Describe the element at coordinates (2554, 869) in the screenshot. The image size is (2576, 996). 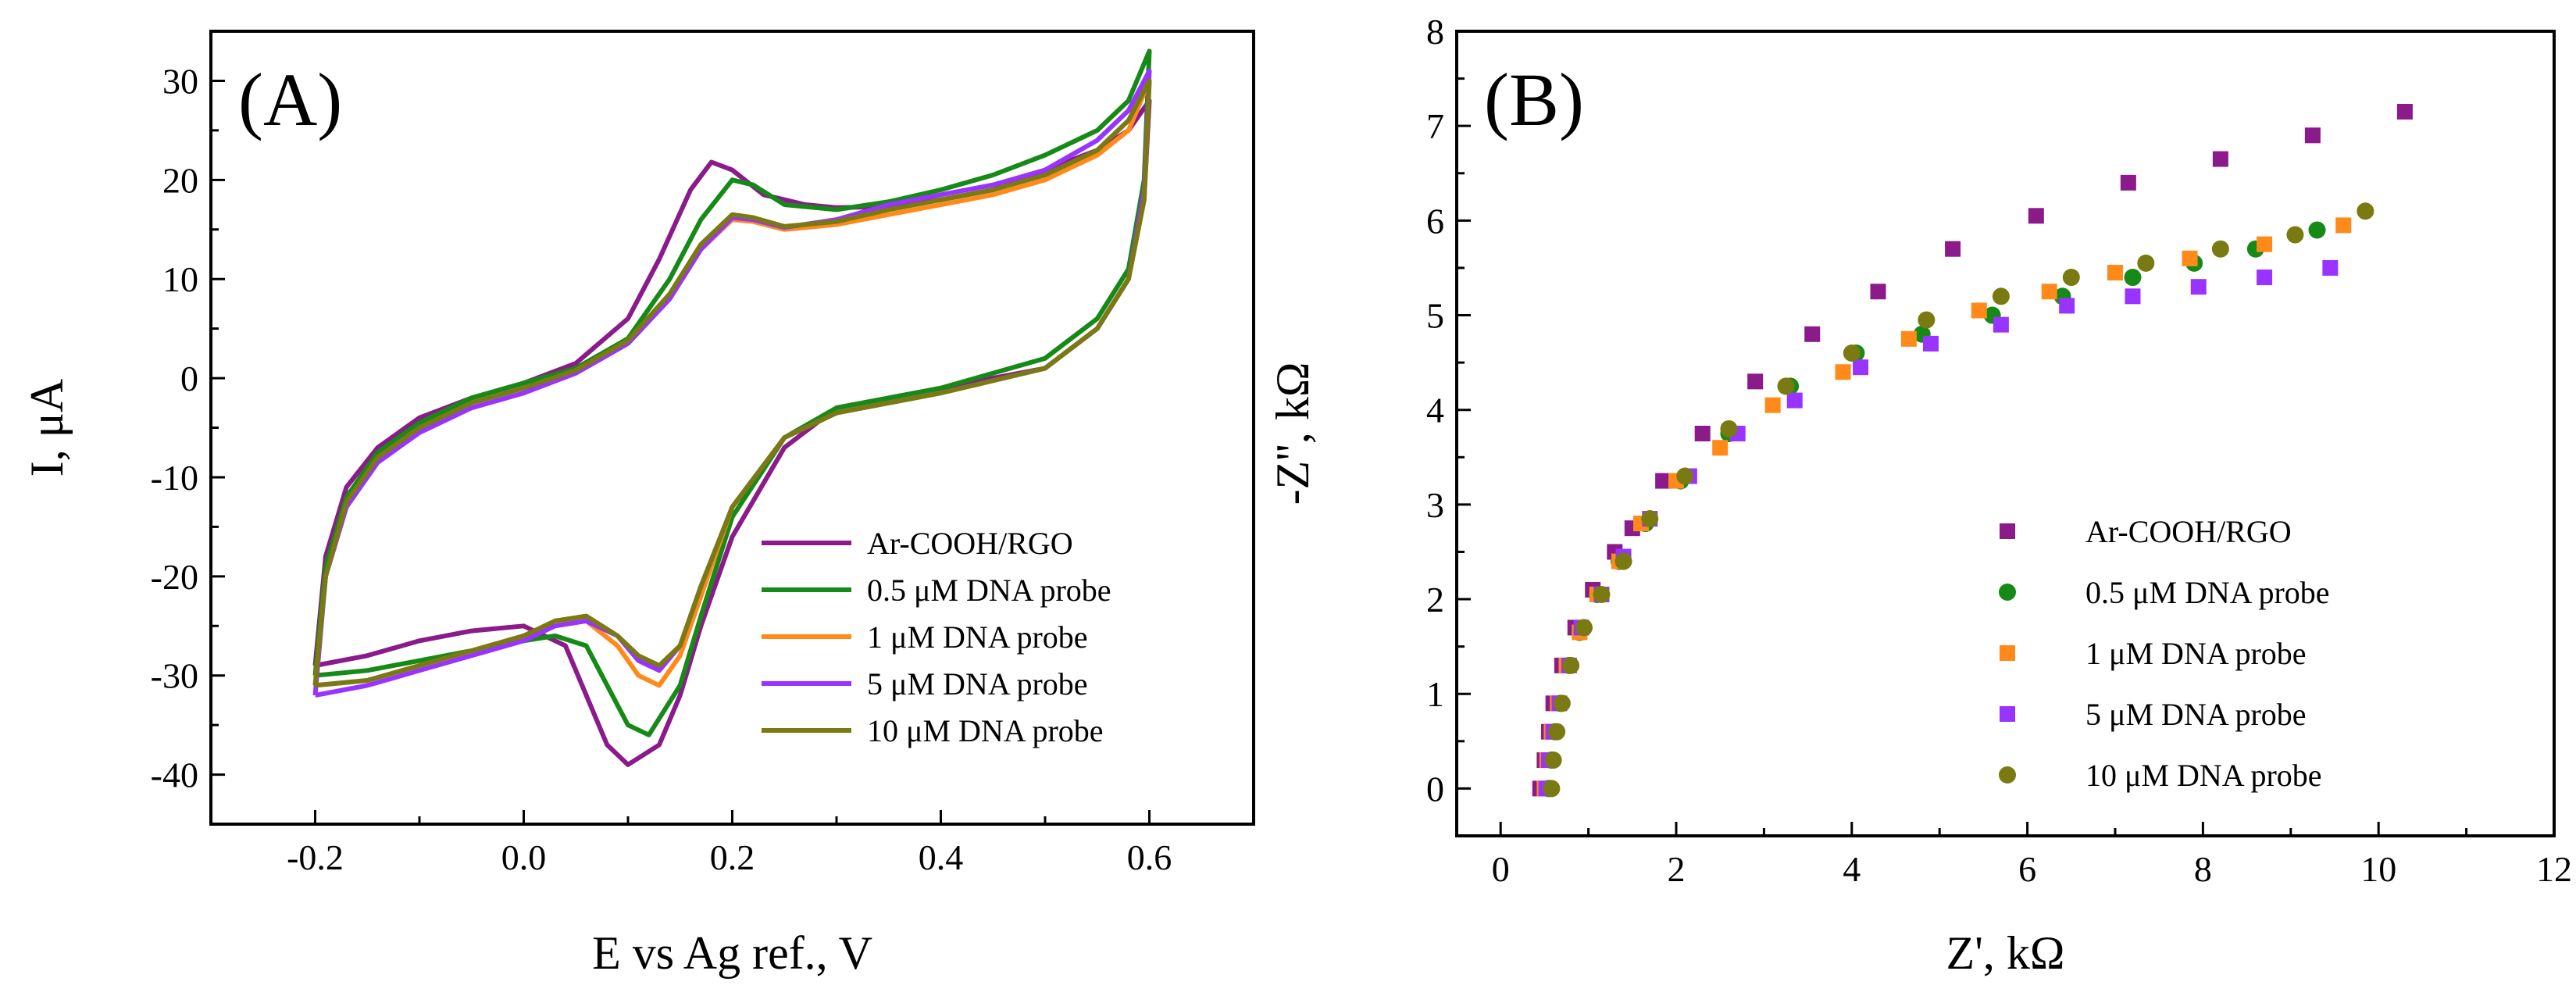
I see `panelb-x-tick-label: 12` at that location.